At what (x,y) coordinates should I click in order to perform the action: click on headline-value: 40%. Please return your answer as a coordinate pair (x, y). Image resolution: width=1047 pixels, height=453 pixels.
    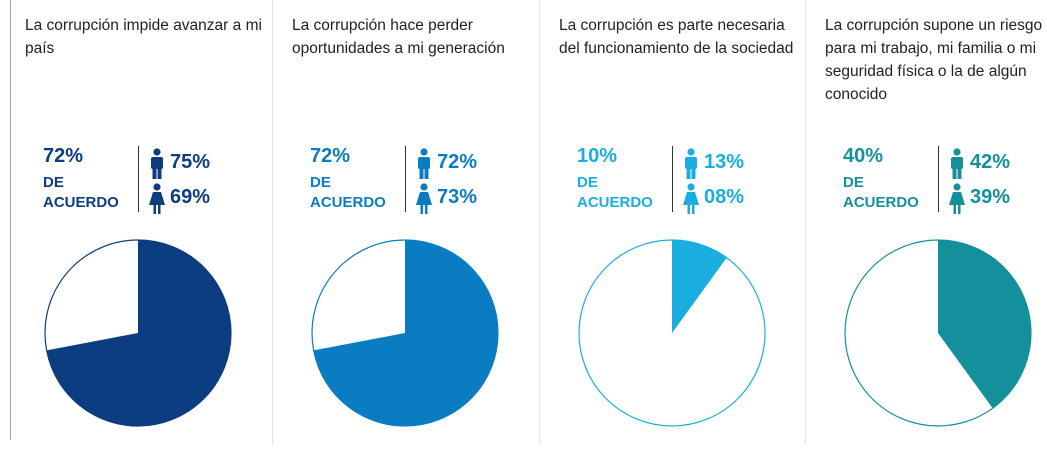
    Looking at the image, I should click on (863, 156).